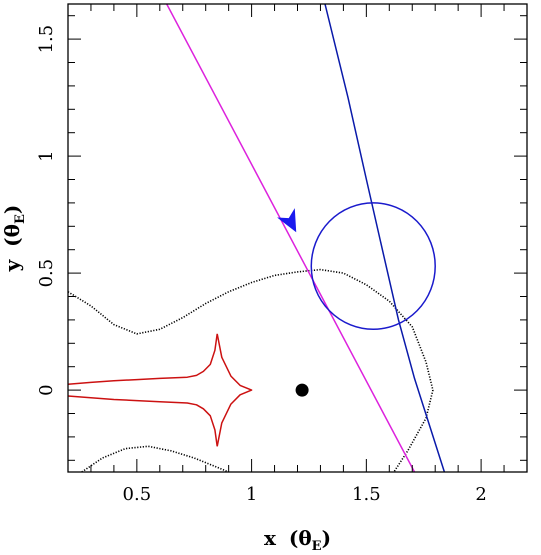  I want to click on y-axis-label: y (θE), so click(14, 239).